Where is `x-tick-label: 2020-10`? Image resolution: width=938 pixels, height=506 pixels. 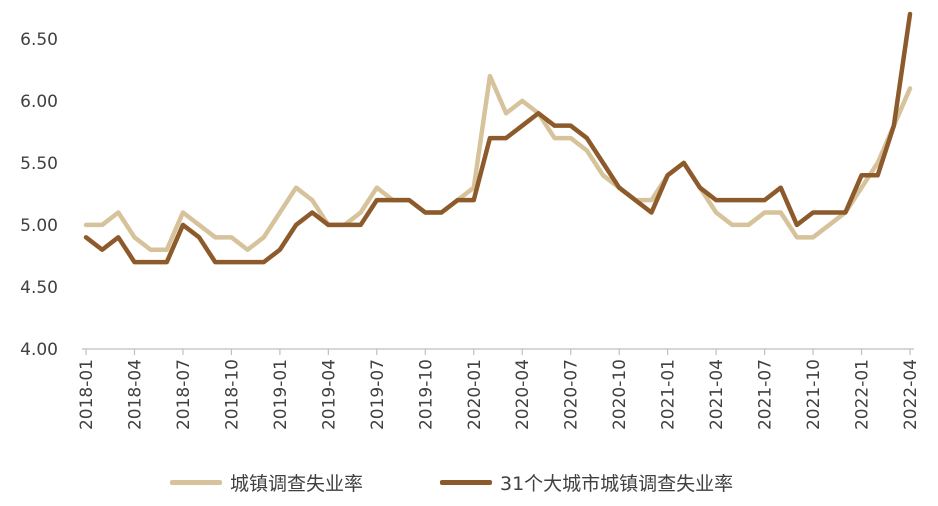 x-tick-label: 2020-10 is located at coordinates (620, 394).